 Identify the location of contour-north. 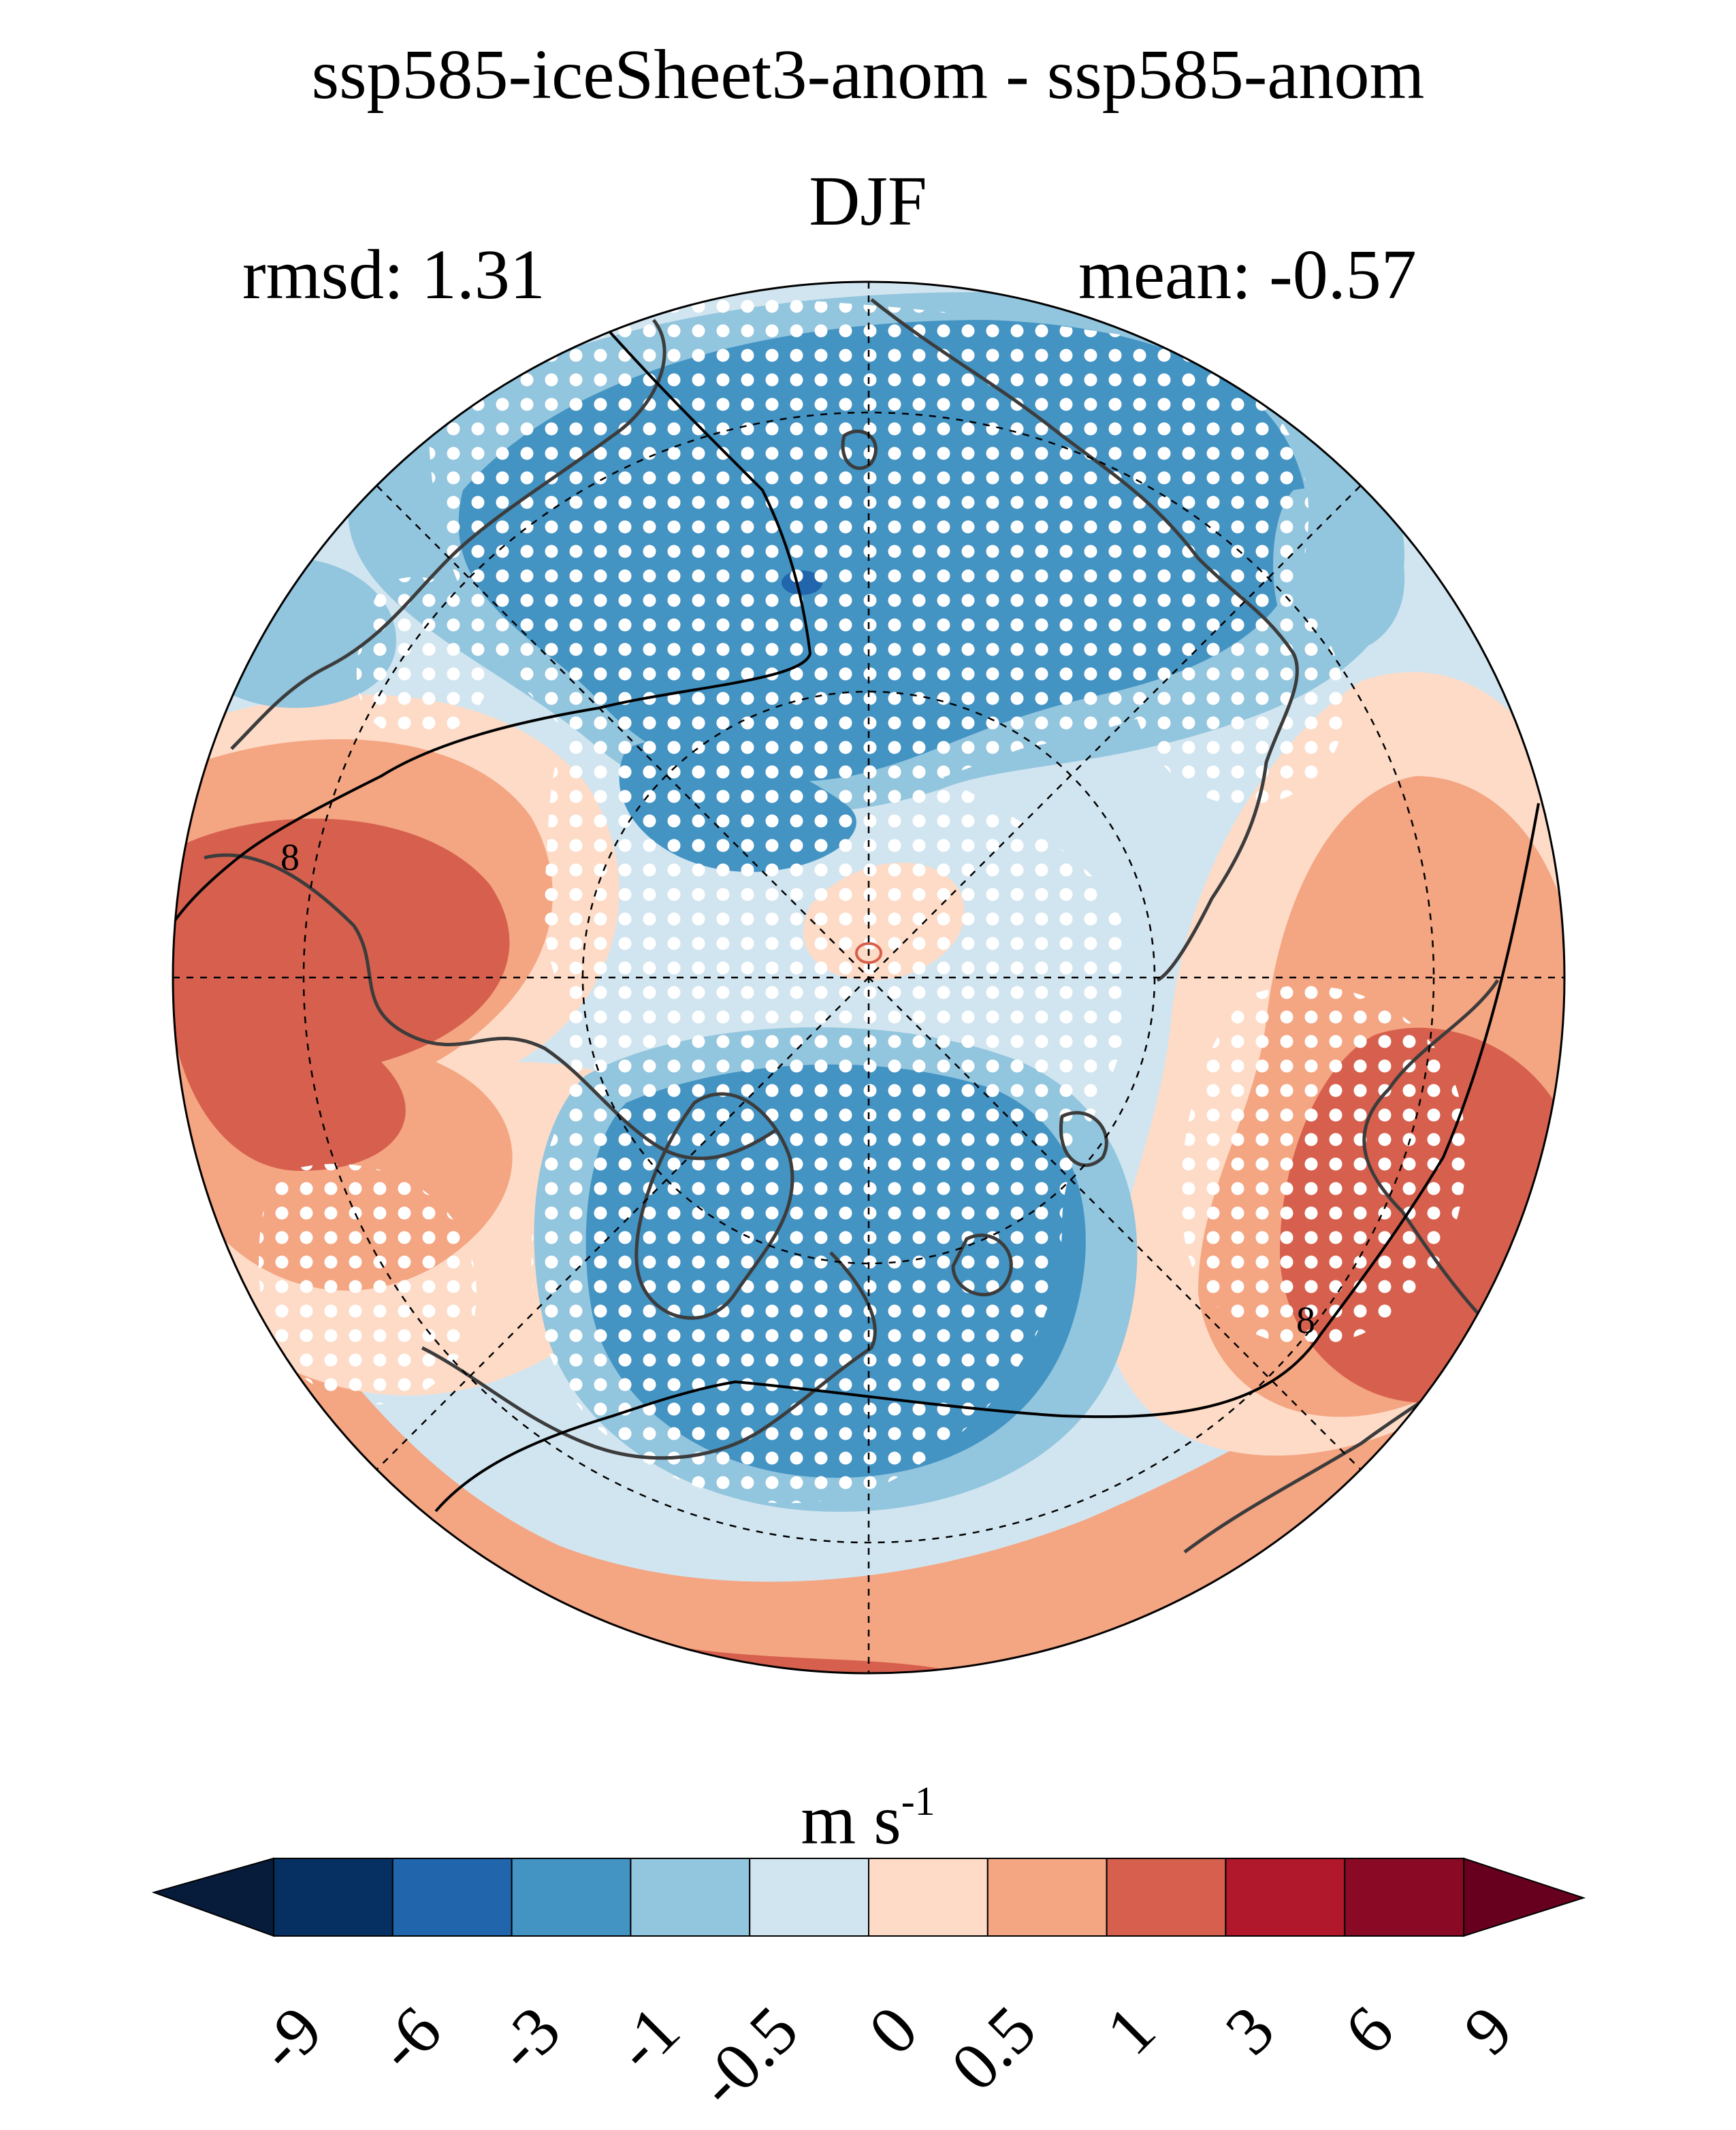
(492, 629).